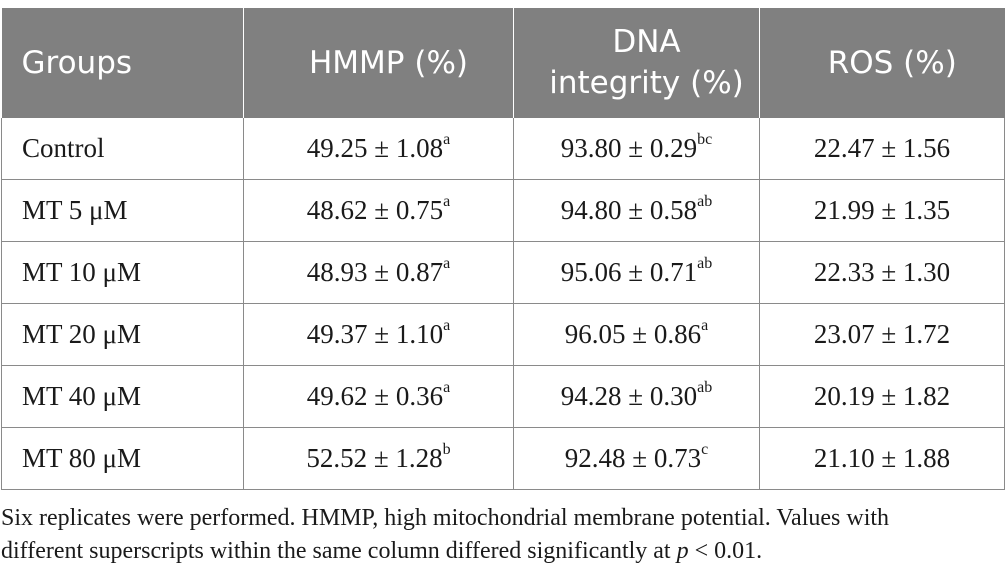 The image size is (1005, 584). What do you see at coordinates (682, 551) in the screenshot?
I see `footnote-p-variable: p` at bounding box center [682, 551].